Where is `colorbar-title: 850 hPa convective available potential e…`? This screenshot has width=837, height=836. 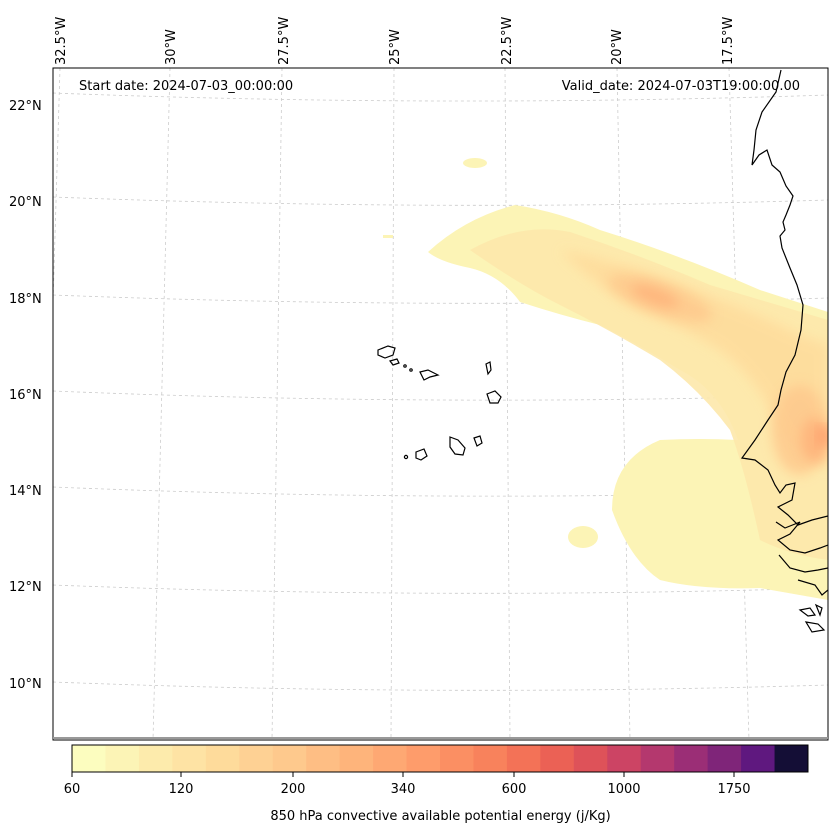
colorbar-title: 850 hPa convective available potential e… is located at coordinates (440, 816).